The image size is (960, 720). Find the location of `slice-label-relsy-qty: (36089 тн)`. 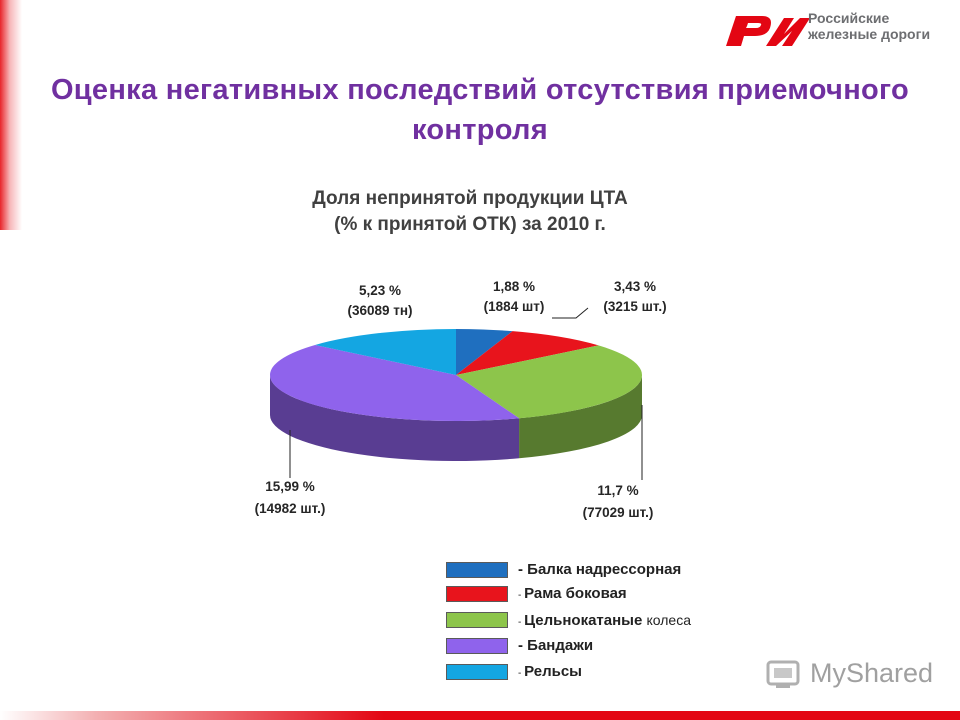

slice-label-relsy-qty: (36089 тн) is located at coordinates (380, 310).